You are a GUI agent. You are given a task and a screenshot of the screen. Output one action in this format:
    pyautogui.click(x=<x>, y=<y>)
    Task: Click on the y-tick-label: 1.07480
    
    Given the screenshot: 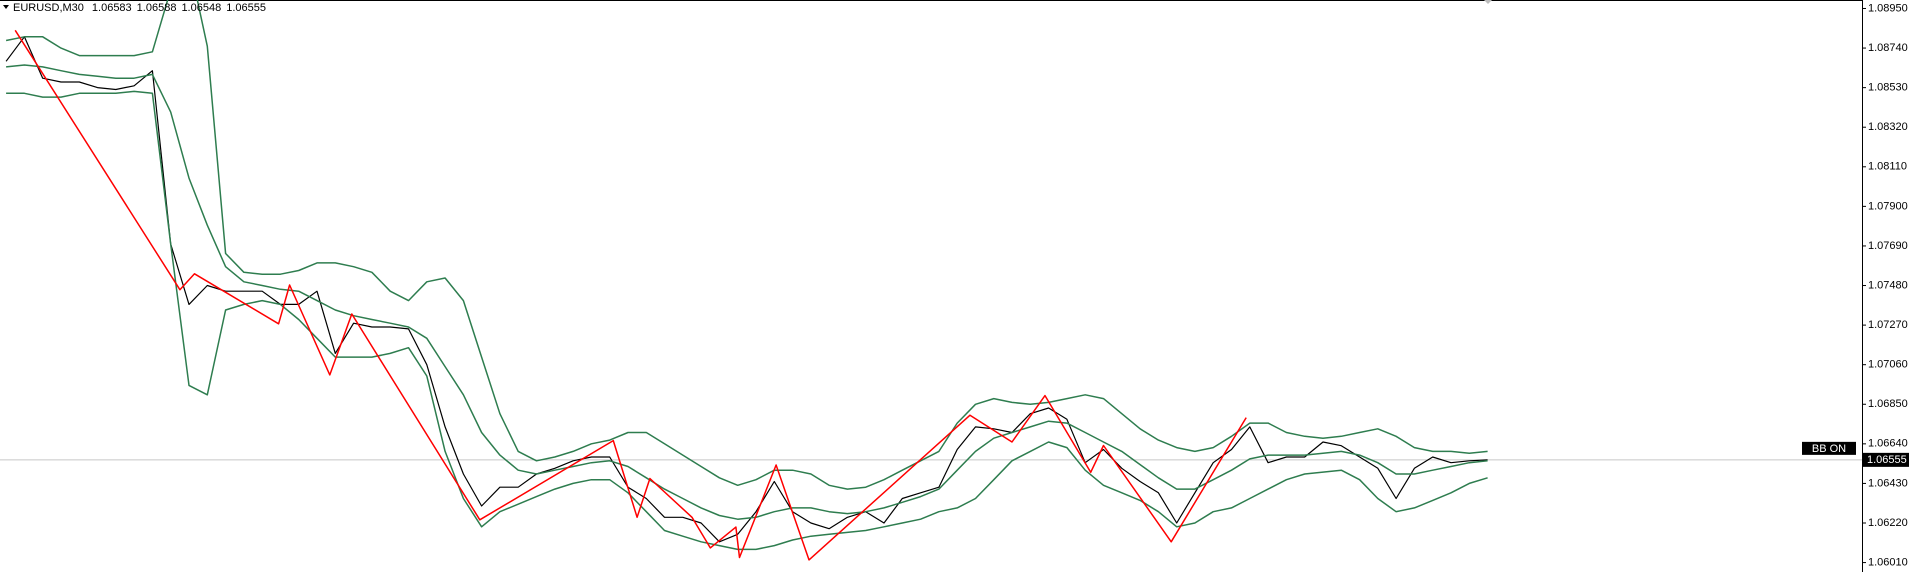 What is the action you would take?
    pyautogui.click(x=1888, y=285)
    